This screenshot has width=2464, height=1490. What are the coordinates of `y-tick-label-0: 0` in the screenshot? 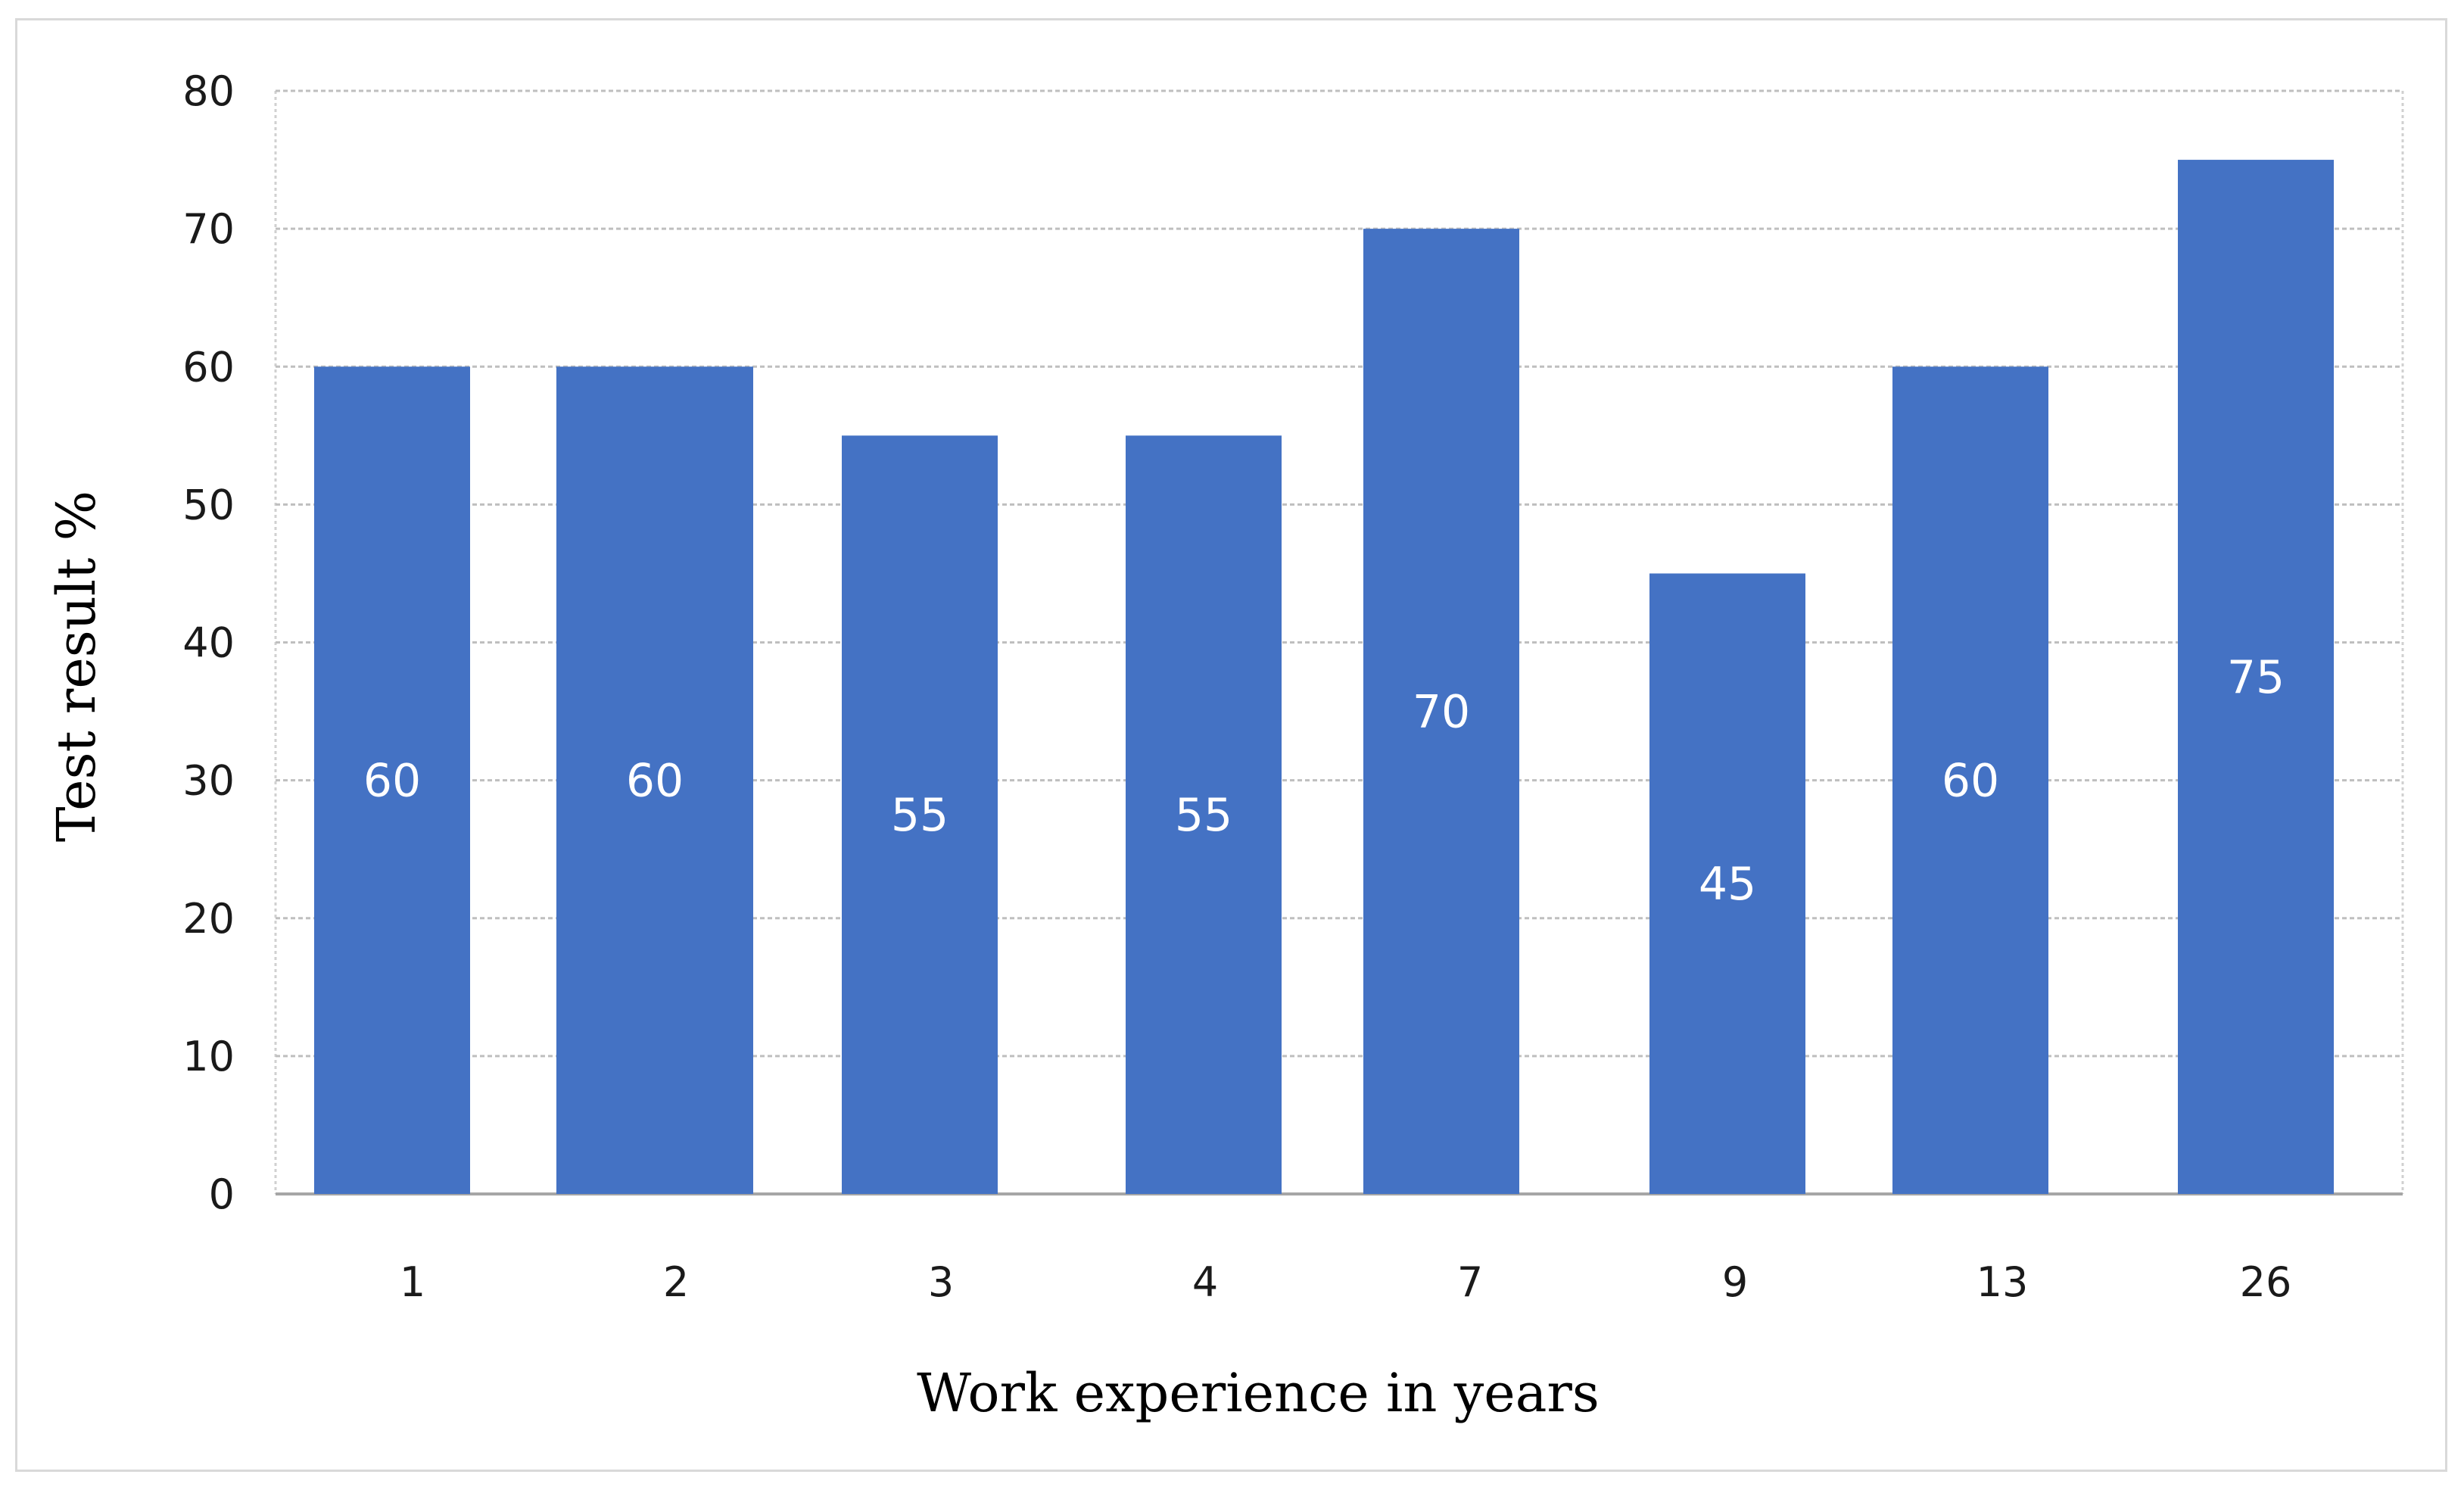 It's located at (222, 1194).